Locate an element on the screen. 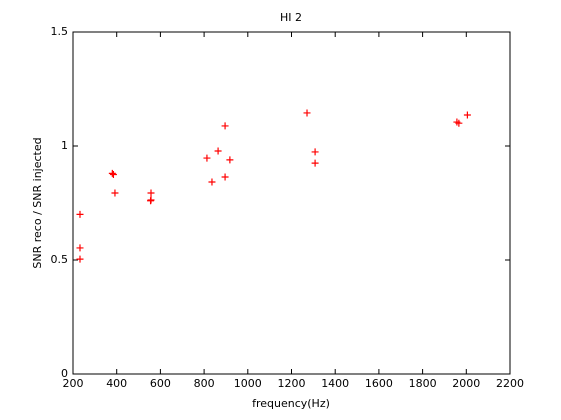  x-tick-label: 2000 is located at coordinates (466, 383).